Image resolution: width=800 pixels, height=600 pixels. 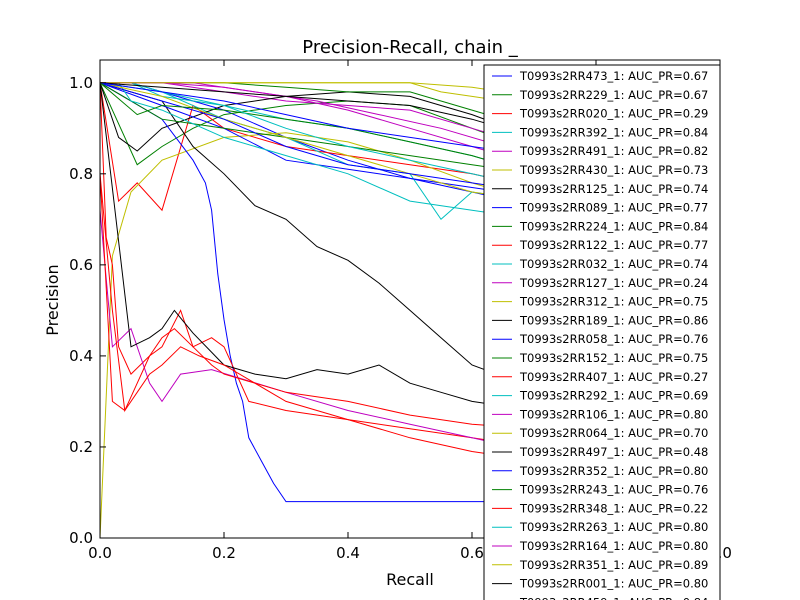 What do you see at coordinates (613, 170) in the screenshot?
I see `legend-entry: T0993s2RR430_1: AUC_PR=0.73` at bounding box center [613, 170].